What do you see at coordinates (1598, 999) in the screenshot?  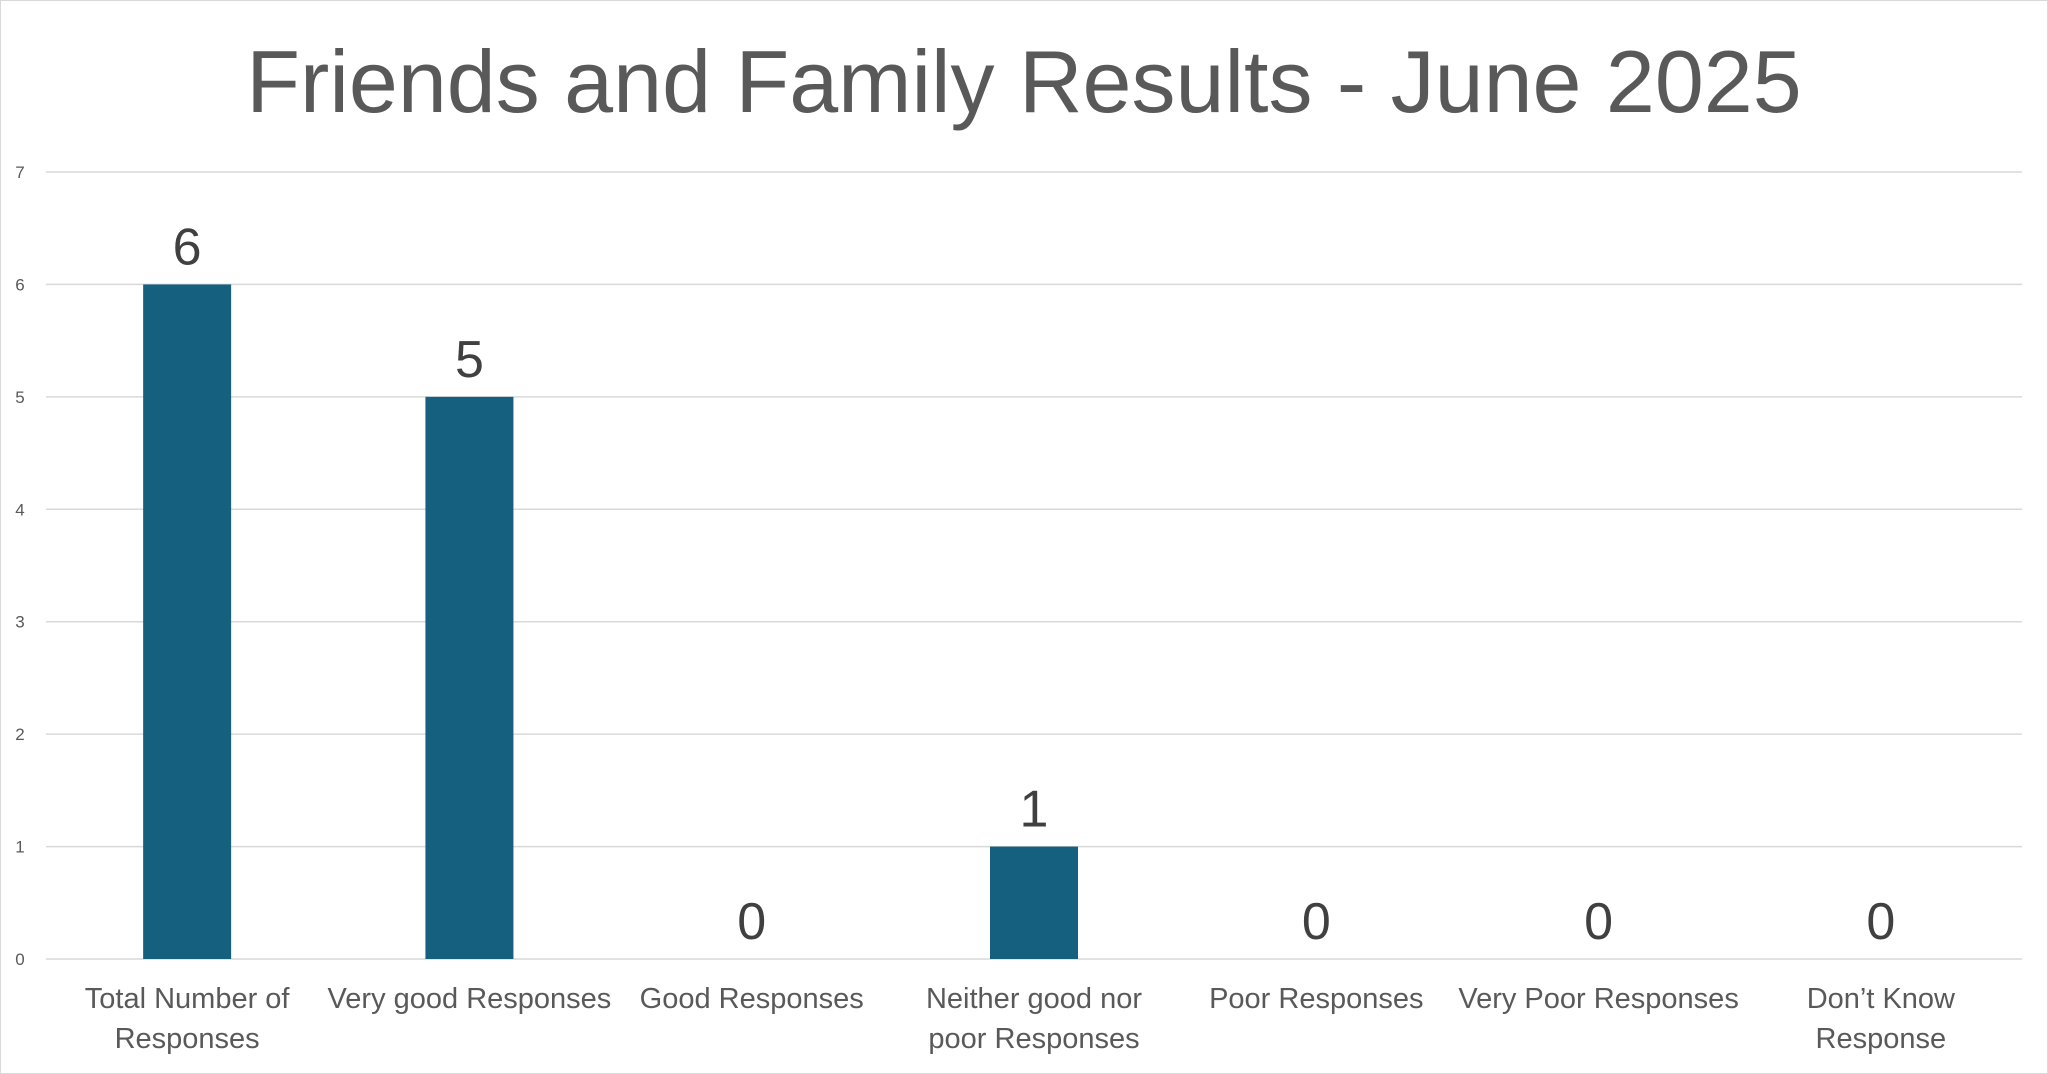 I see `x-tick-label: Very Poor Responses` at bounding box center [1598, 999].